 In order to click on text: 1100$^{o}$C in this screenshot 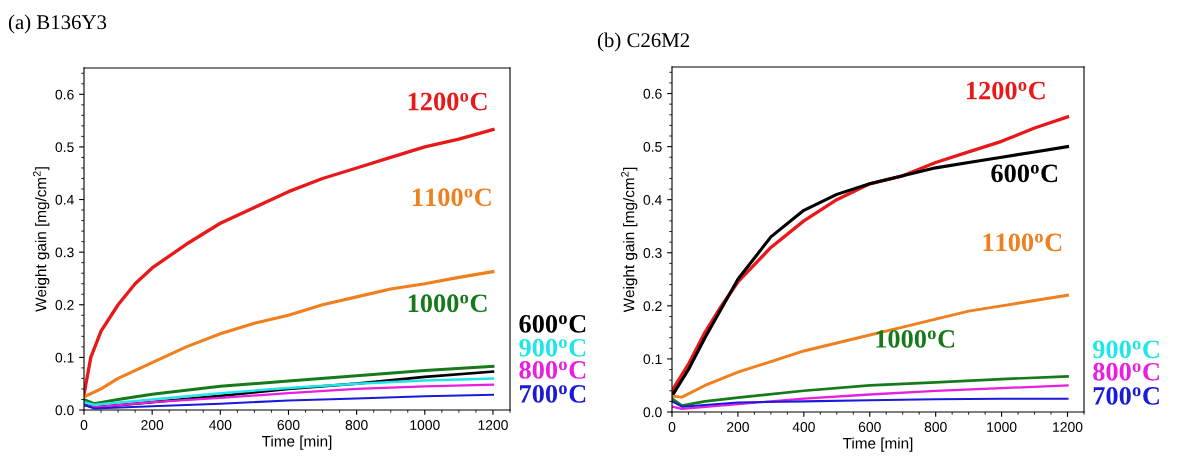, I will do `click(452, 197)`.